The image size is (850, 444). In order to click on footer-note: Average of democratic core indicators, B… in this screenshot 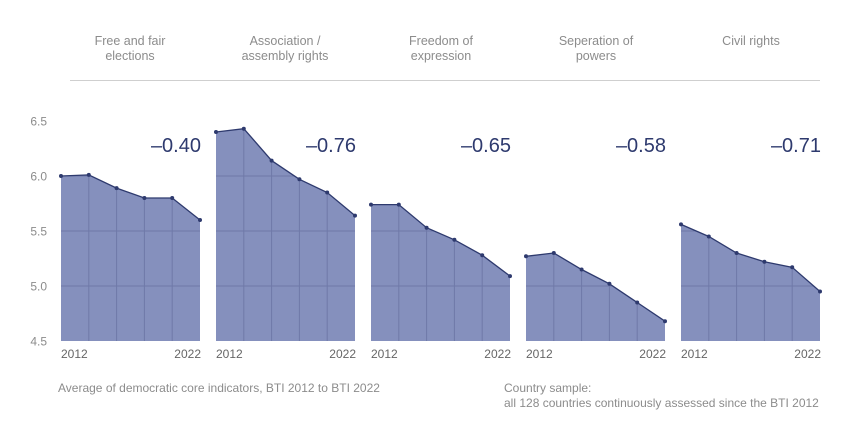, I will do `click(219, 388)`.